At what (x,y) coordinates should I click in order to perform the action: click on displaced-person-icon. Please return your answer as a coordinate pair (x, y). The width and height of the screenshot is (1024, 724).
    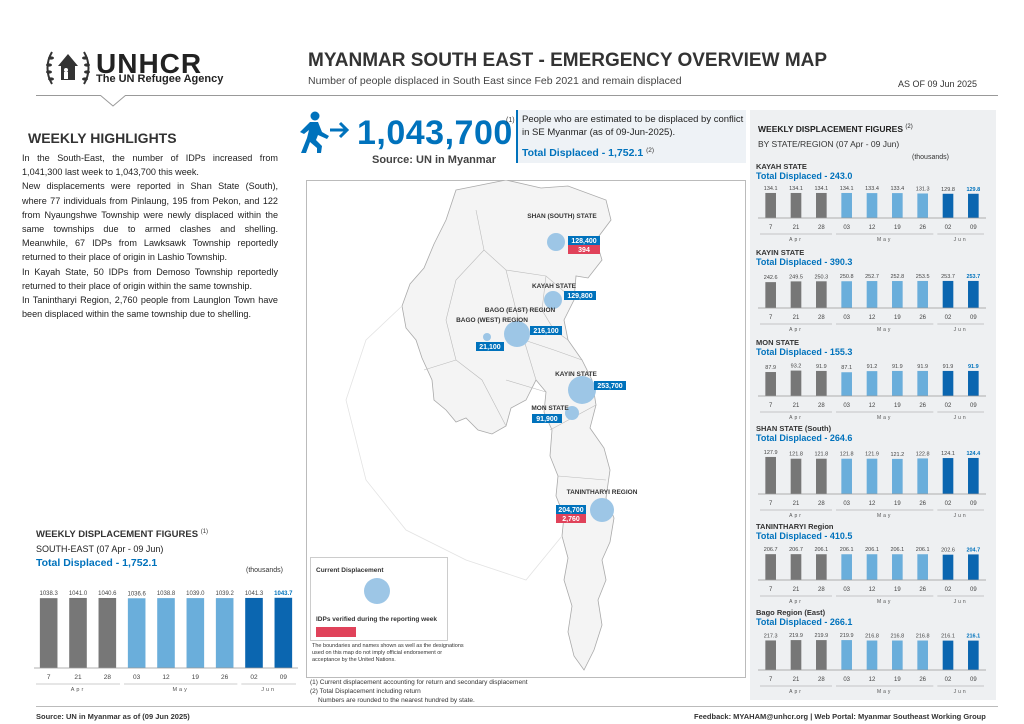
    Looking at the image, I should click on (325, 132).